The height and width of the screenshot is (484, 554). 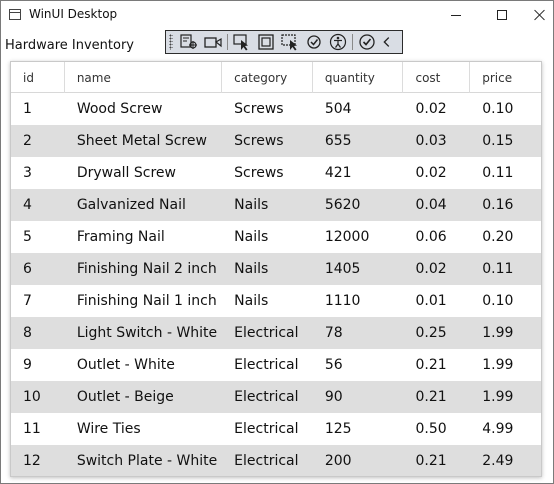 What do you see at coordinates (27, 301) in the screenshot?
I see `cell-id: 7` at bounding box center [27, 301].